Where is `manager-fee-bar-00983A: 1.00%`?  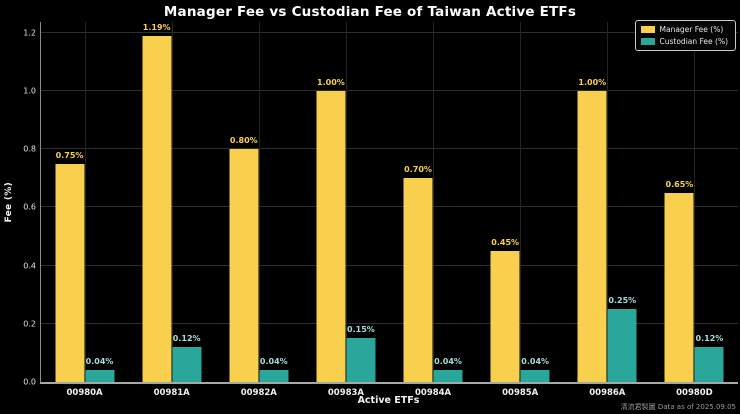 manager-fee-bar-00983A: 1.00% is located at coordinates (331, 230).